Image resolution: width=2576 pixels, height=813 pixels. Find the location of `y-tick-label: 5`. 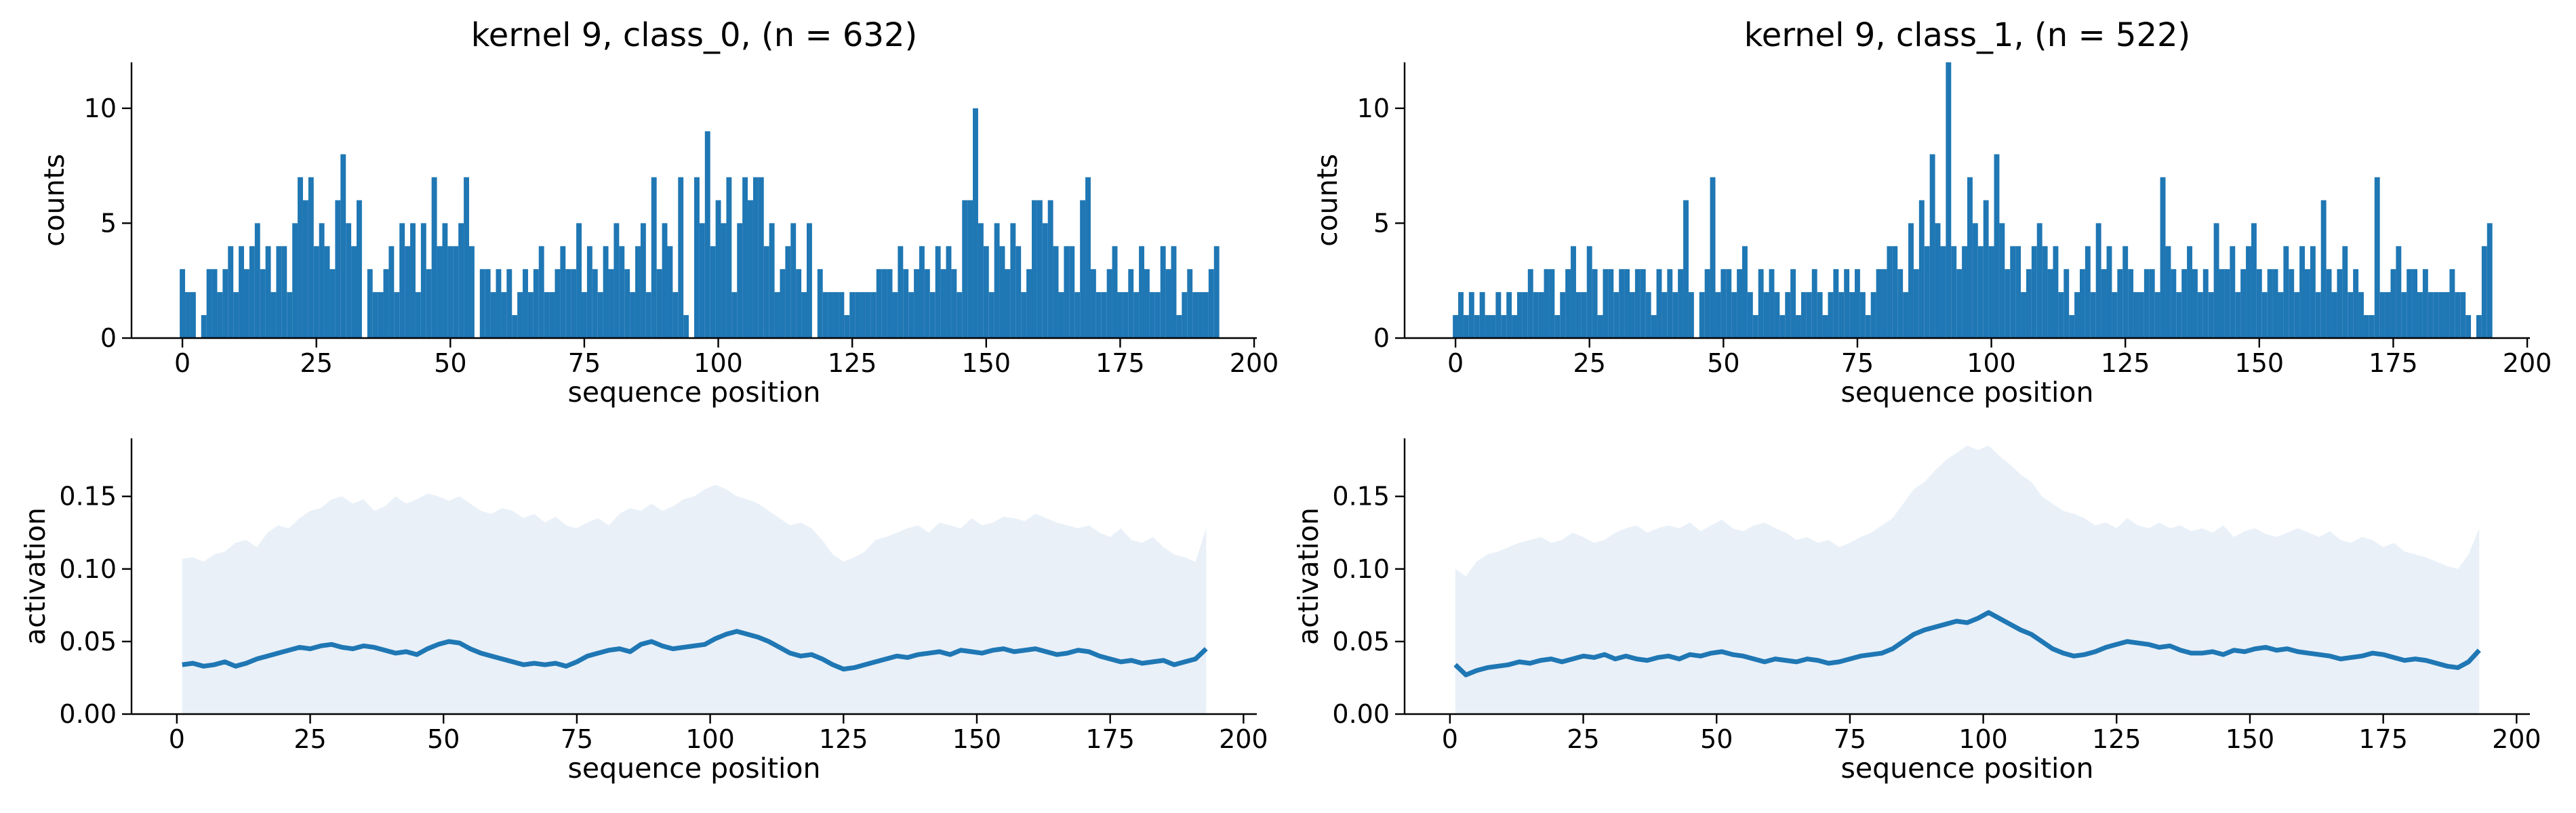

y-tick-label: 5 is located at coordinates (1381, 223).